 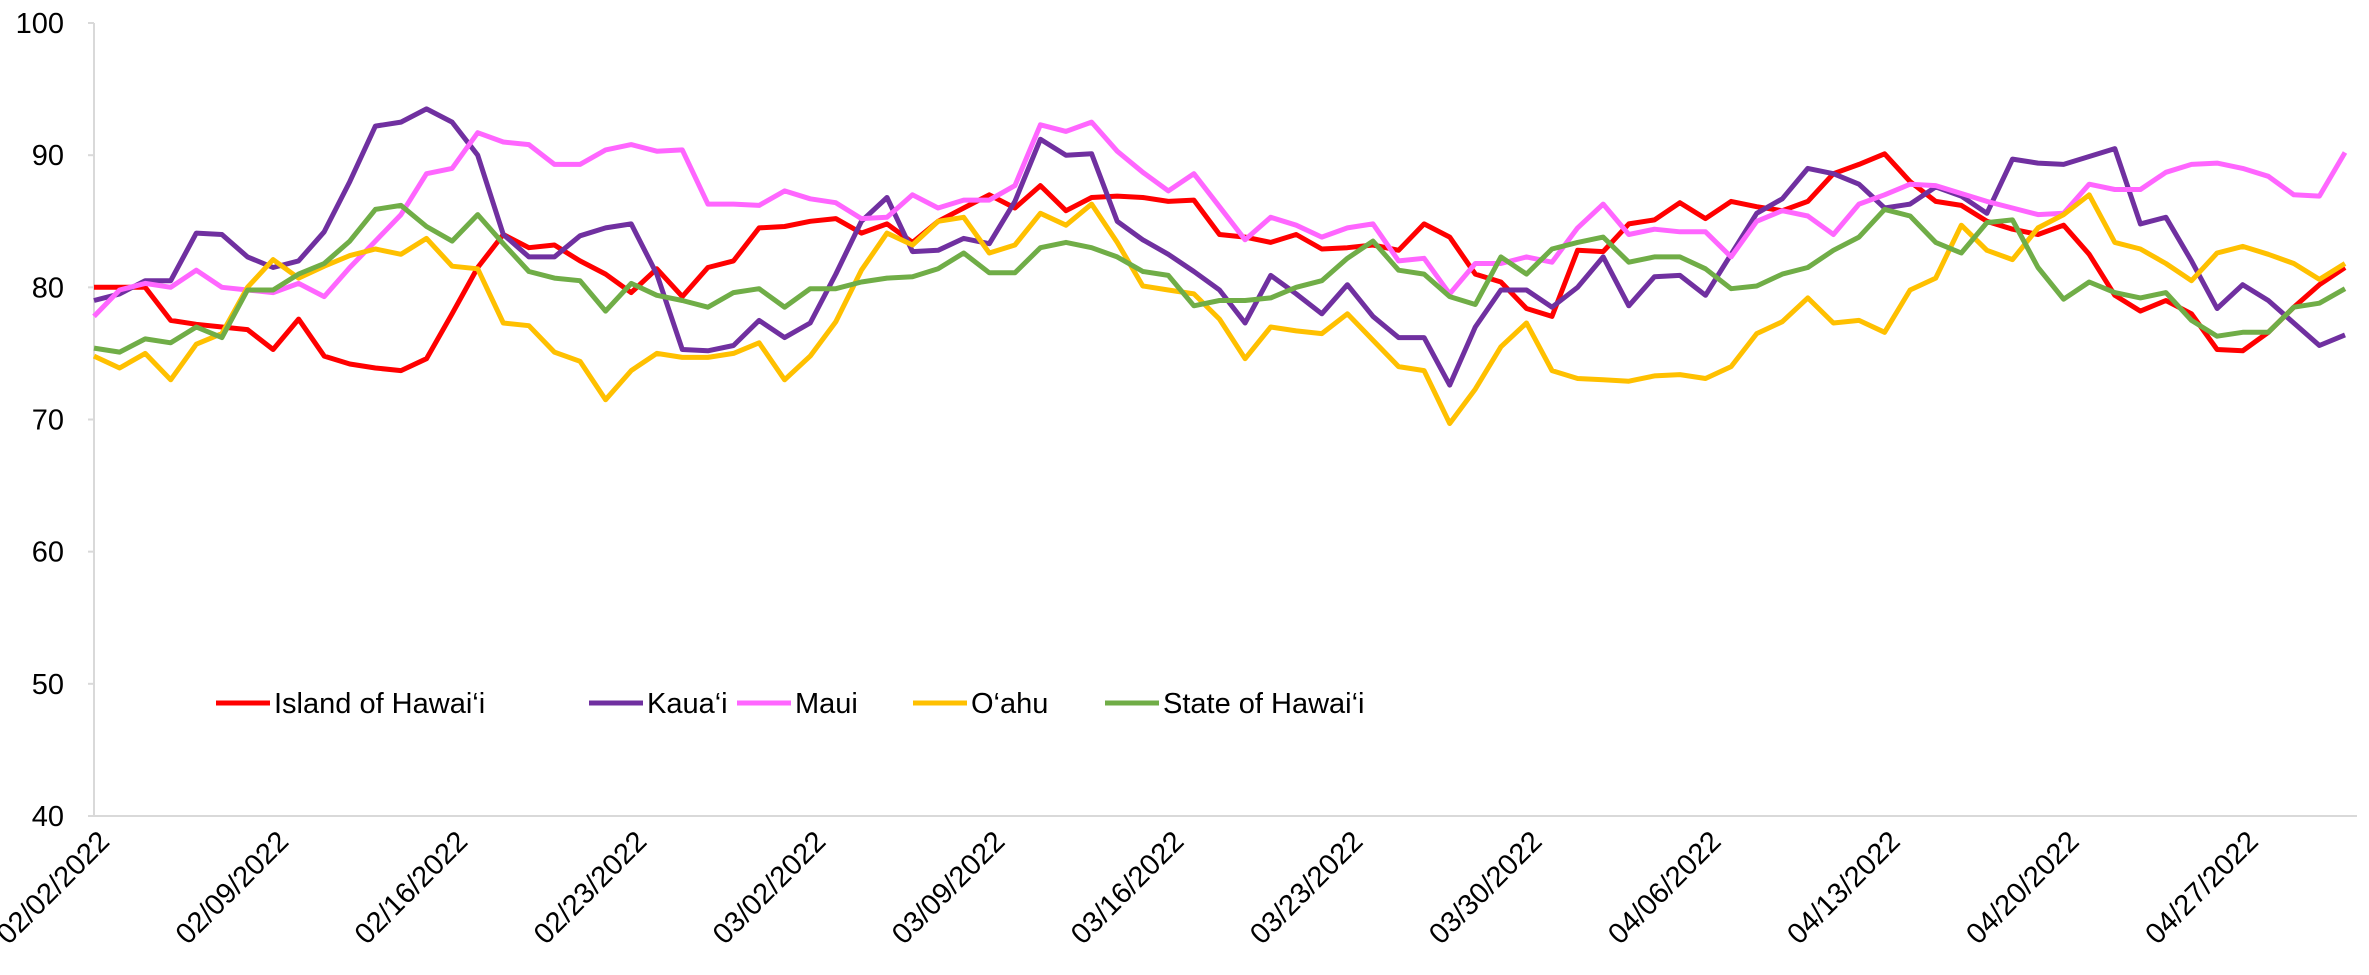 I want to click on x-tick-label: 03/23/2022, so click(x=1306, y=887).